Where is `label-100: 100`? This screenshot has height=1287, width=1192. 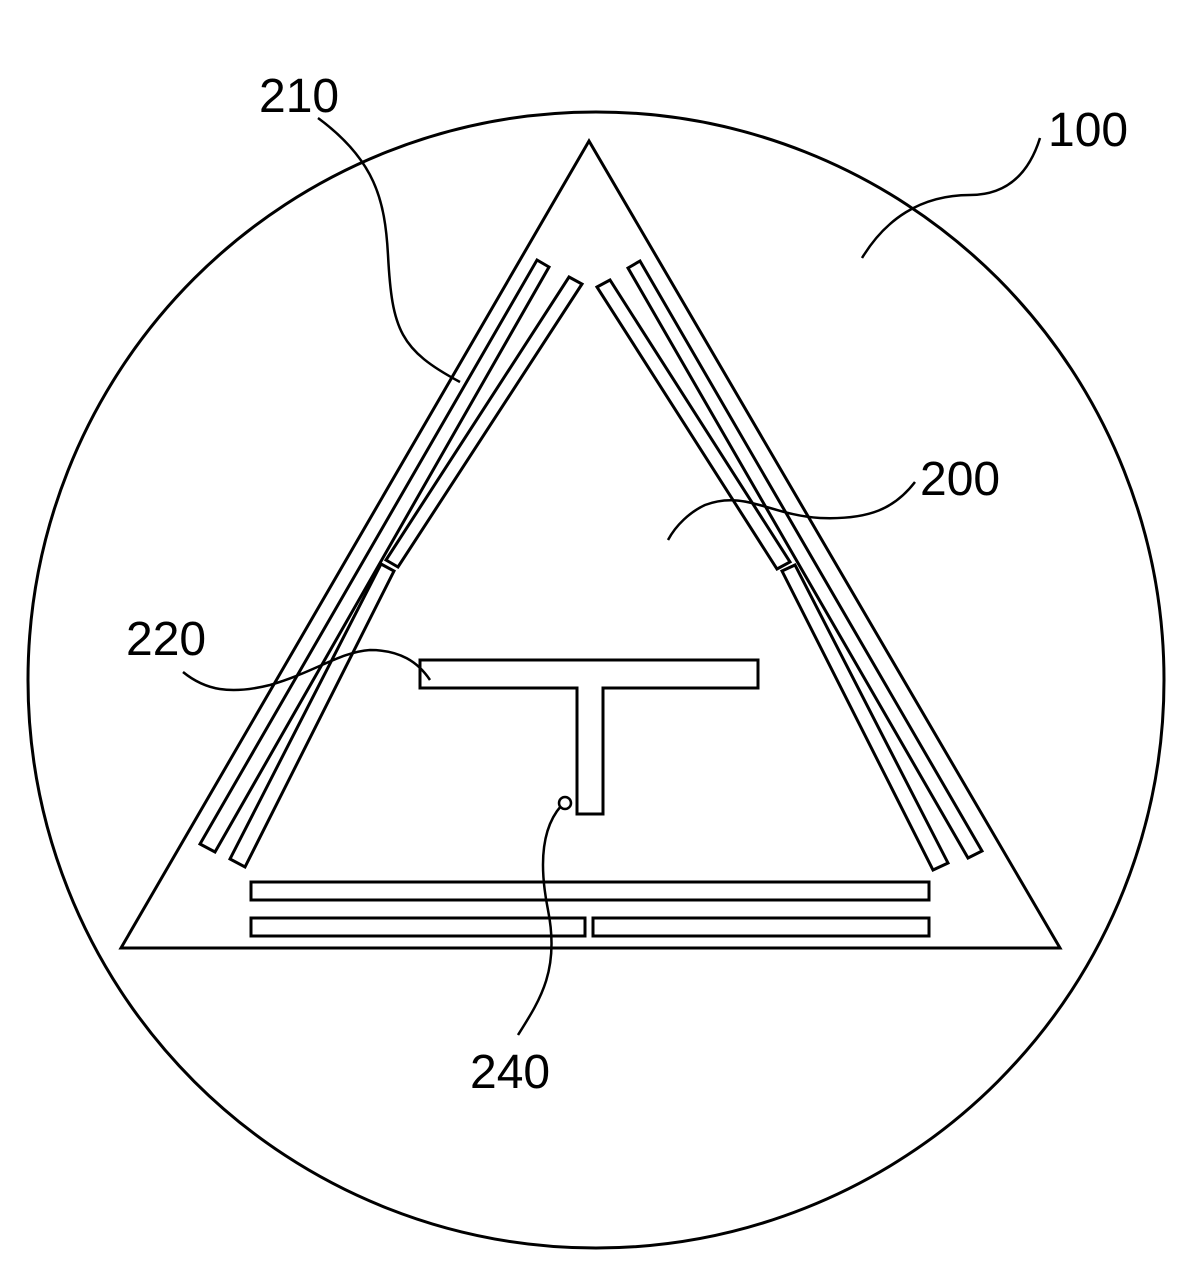
label-100: 100 is located at coordinates (1088, 130).